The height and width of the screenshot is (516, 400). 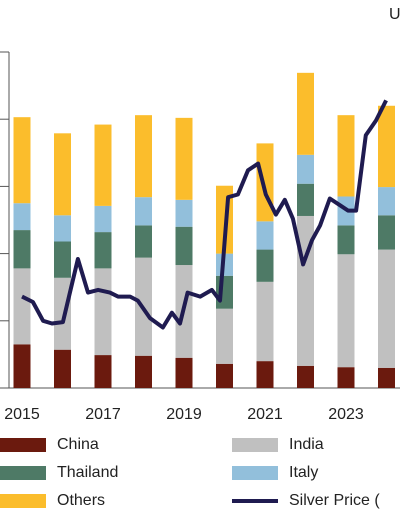 I want to click on legend-label: Thailand, so click(x=87, y=472).